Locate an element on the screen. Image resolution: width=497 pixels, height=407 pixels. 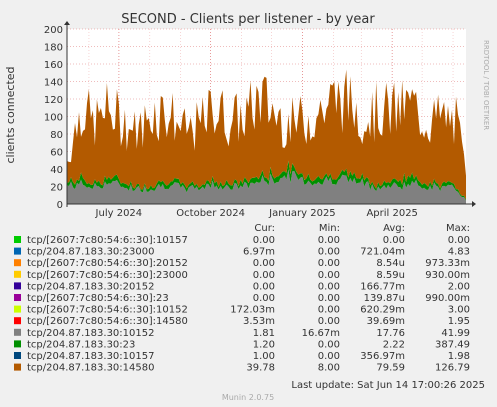
y-tick-label: 140 is located at coordinates (53, 83).